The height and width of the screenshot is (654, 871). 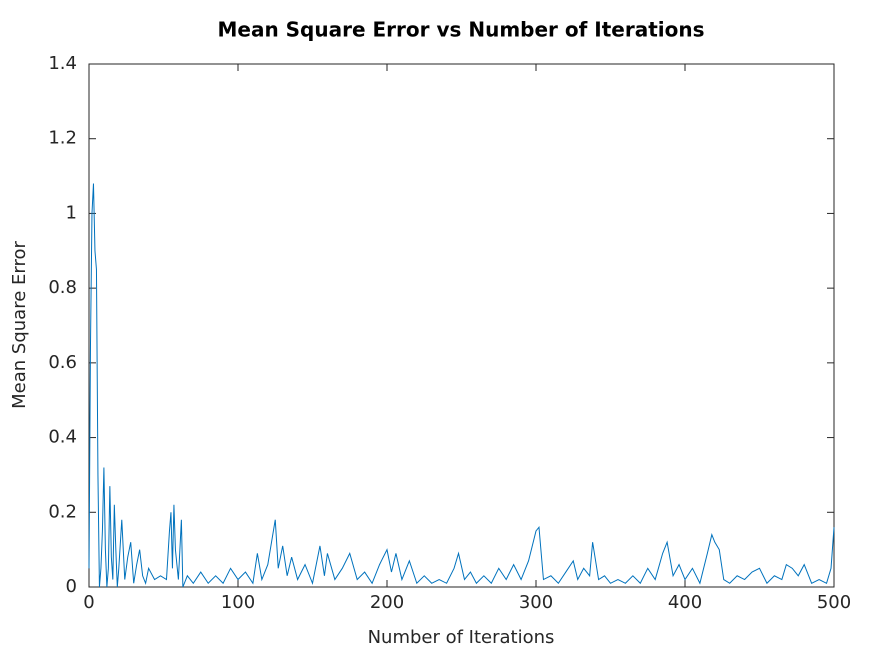 What do you see at coordinates (62, 511) in the screenshot?
I see `y-tick-label: 0.2` at bounding box center [62, 511].